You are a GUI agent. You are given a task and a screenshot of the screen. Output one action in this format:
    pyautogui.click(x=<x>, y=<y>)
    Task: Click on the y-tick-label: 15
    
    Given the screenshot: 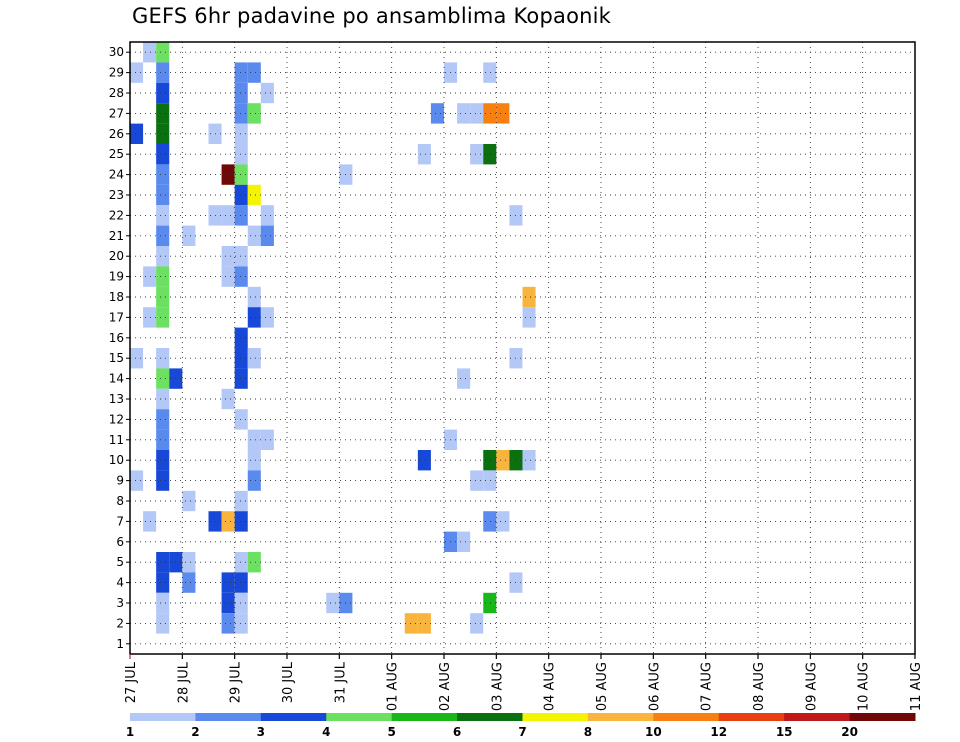 What is the action you would take?
    pyautogui.click(x=116, y=358)
    